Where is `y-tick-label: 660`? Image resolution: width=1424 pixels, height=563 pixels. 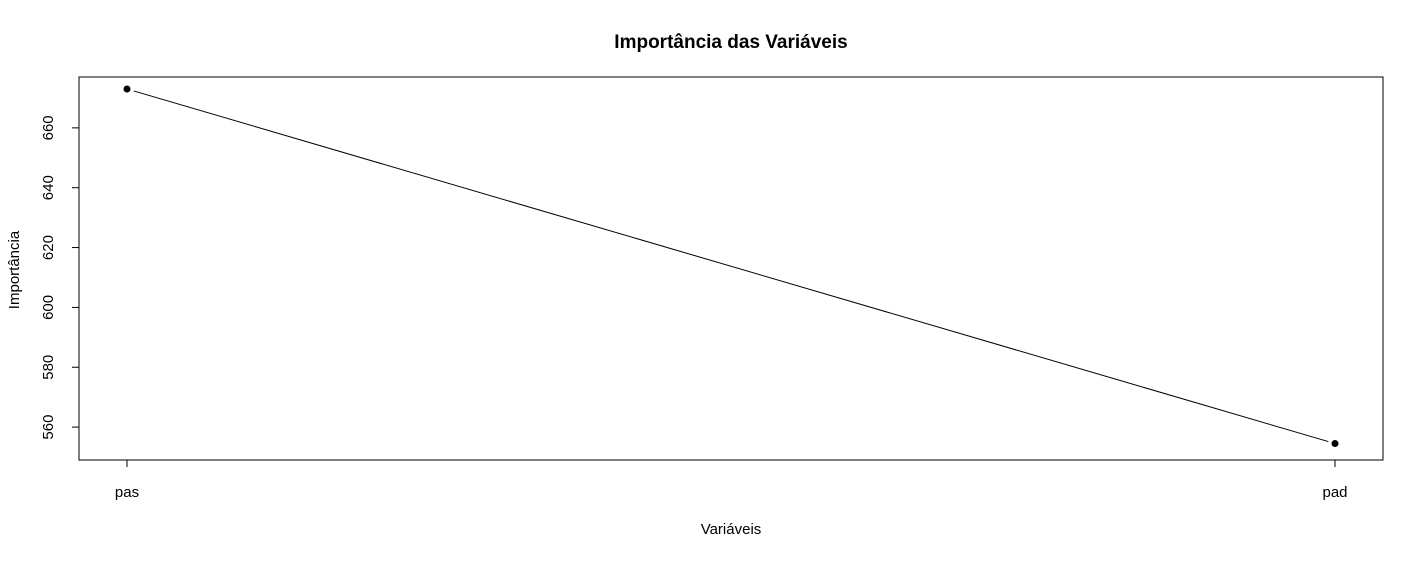 y-tick-label: 660 is located at coordinates (48, 127).